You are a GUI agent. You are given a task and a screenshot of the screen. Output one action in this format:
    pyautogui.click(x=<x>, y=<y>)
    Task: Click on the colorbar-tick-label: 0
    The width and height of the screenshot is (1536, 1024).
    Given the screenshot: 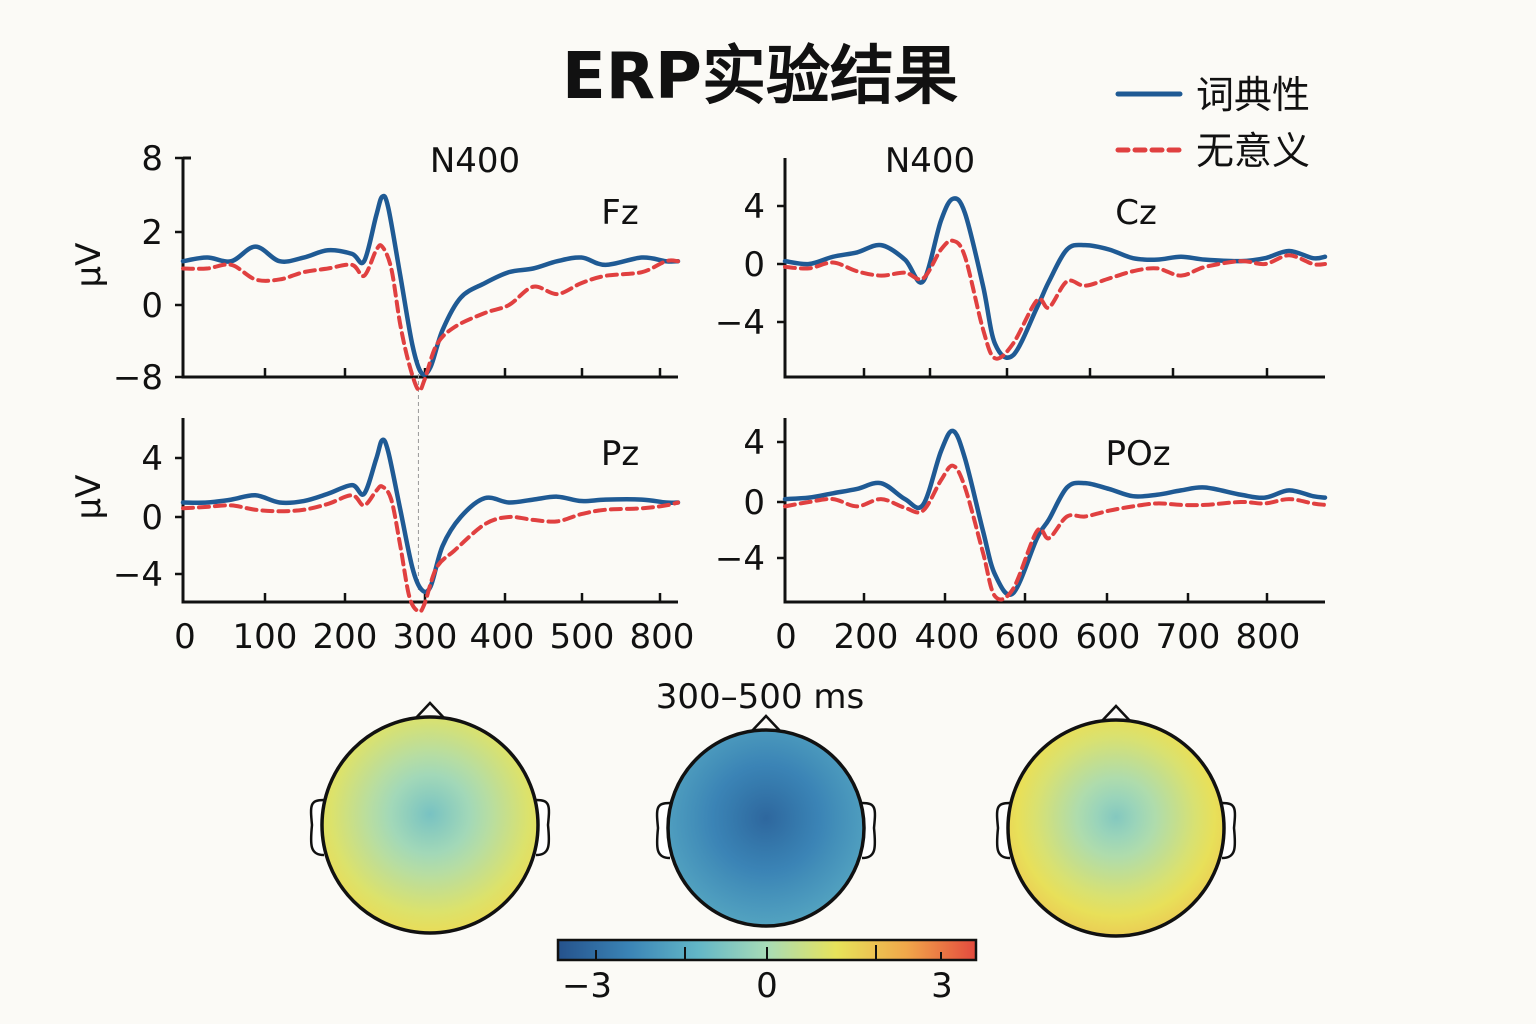 What is the action you would take?
    pyautogui.click(x=767, y=986)
    